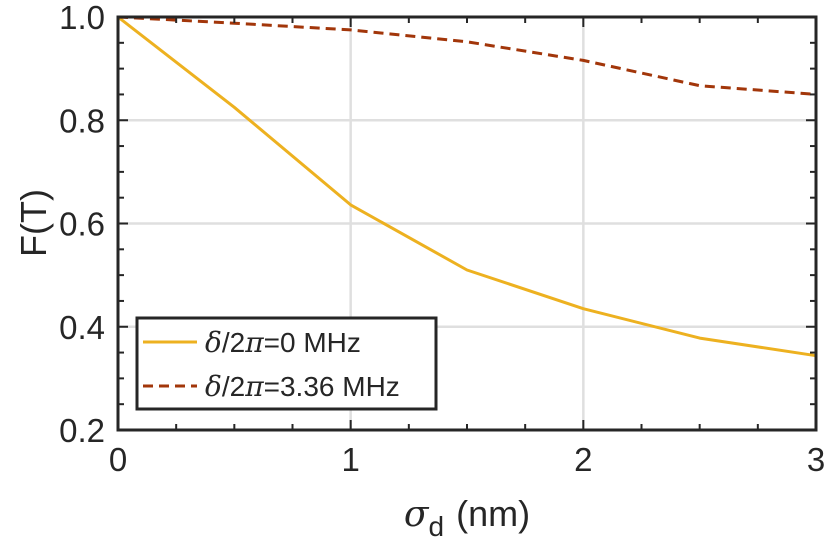  What do you see at coordinates (417, 514) in the screenshot?
I see `x-axis-label-symbol: σ` at bounding box center [417, 514].